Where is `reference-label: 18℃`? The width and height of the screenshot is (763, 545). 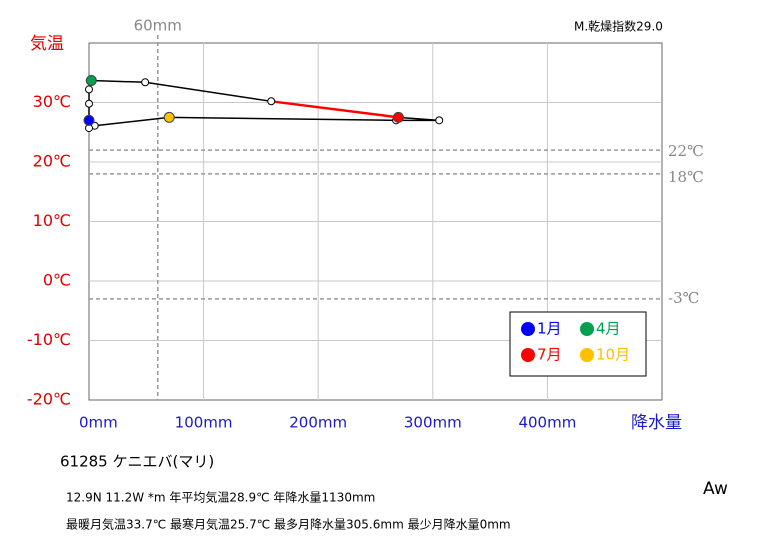 reference-label: 18℃ is located at coordinates (686, 177).